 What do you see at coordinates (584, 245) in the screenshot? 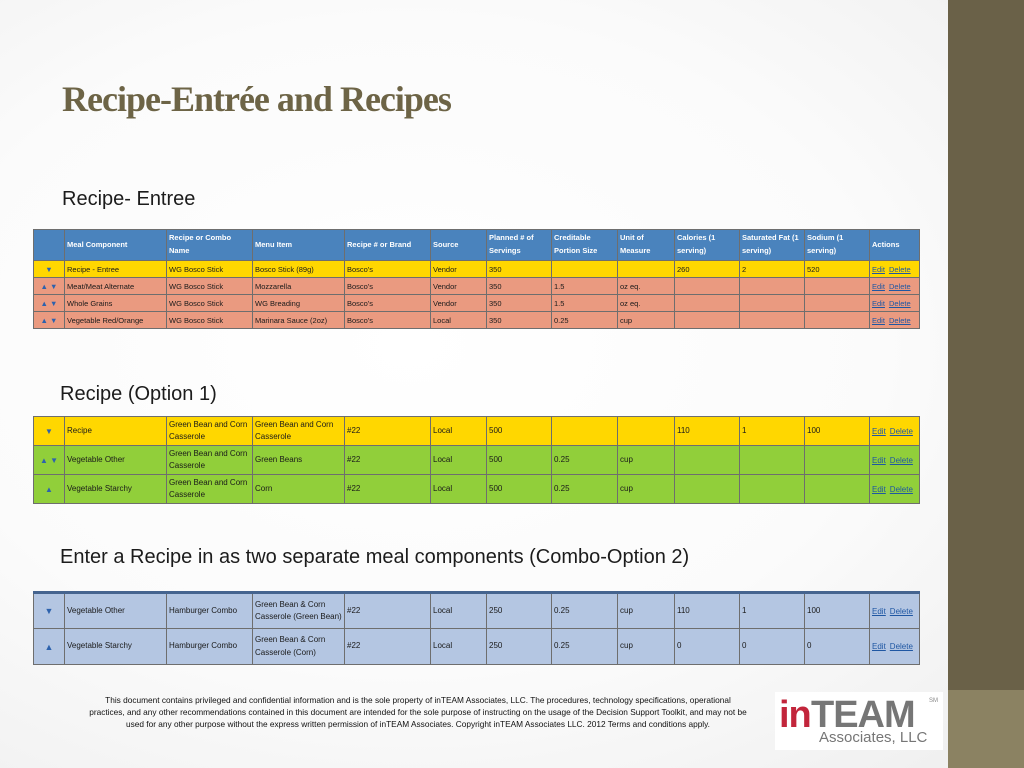
I see `column-header: Creditable Portion Size` at bounding box center [584, 245].